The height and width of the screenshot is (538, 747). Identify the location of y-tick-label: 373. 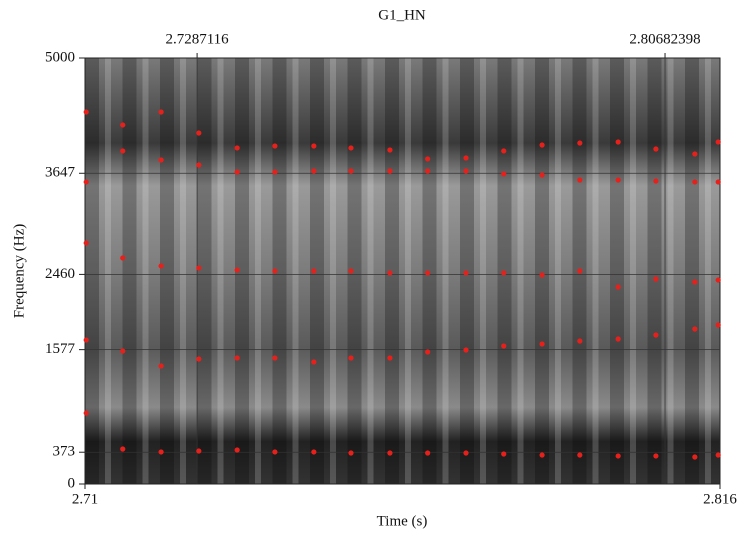
(64, 452).